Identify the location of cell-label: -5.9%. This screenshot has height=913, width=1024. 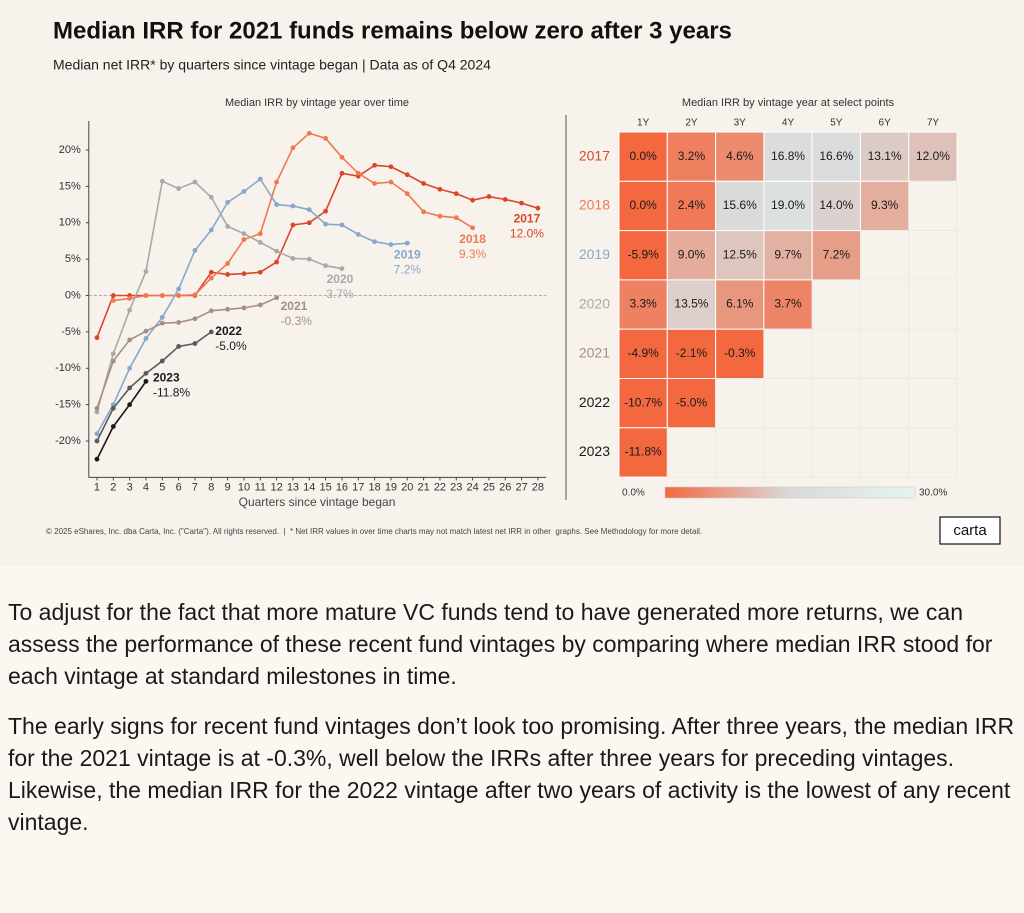
(643, 254).